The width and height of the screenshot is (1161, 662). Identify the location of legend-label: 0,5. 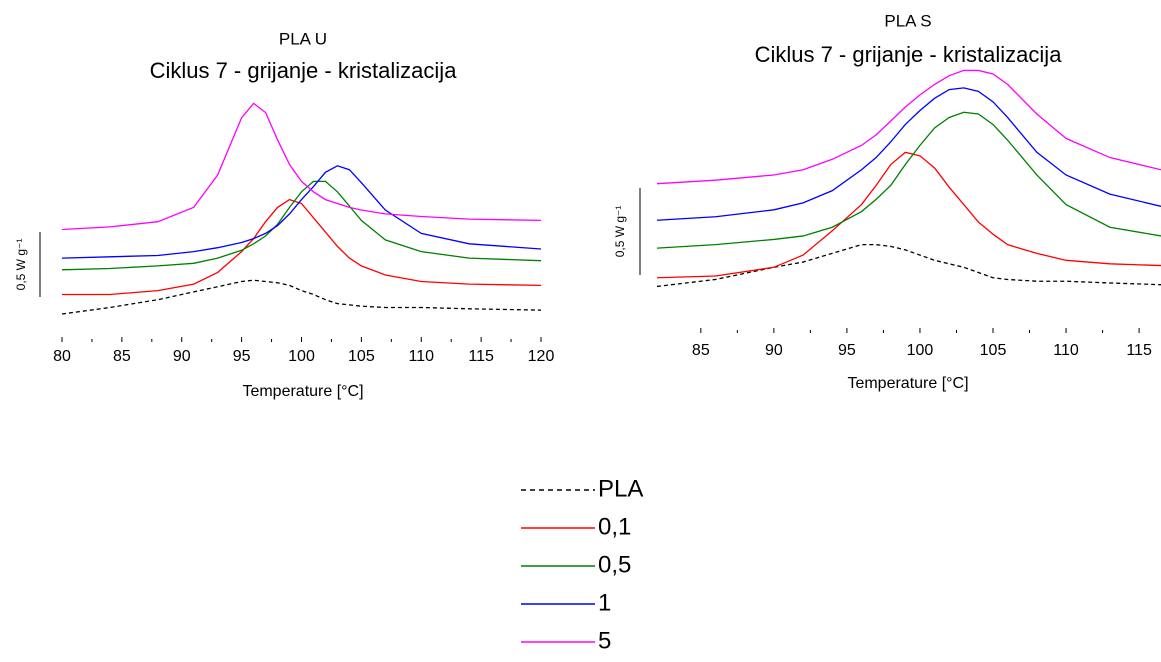
(614, 564).